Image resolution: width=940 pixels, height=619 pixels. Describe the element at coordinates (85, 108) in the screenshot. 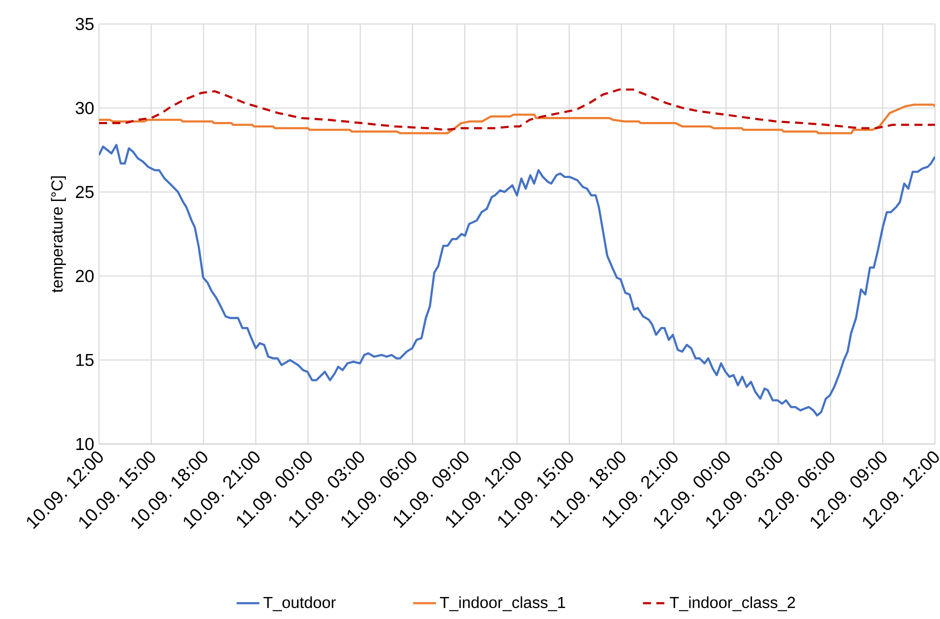

I see `y-tick-label: 30` at that location.